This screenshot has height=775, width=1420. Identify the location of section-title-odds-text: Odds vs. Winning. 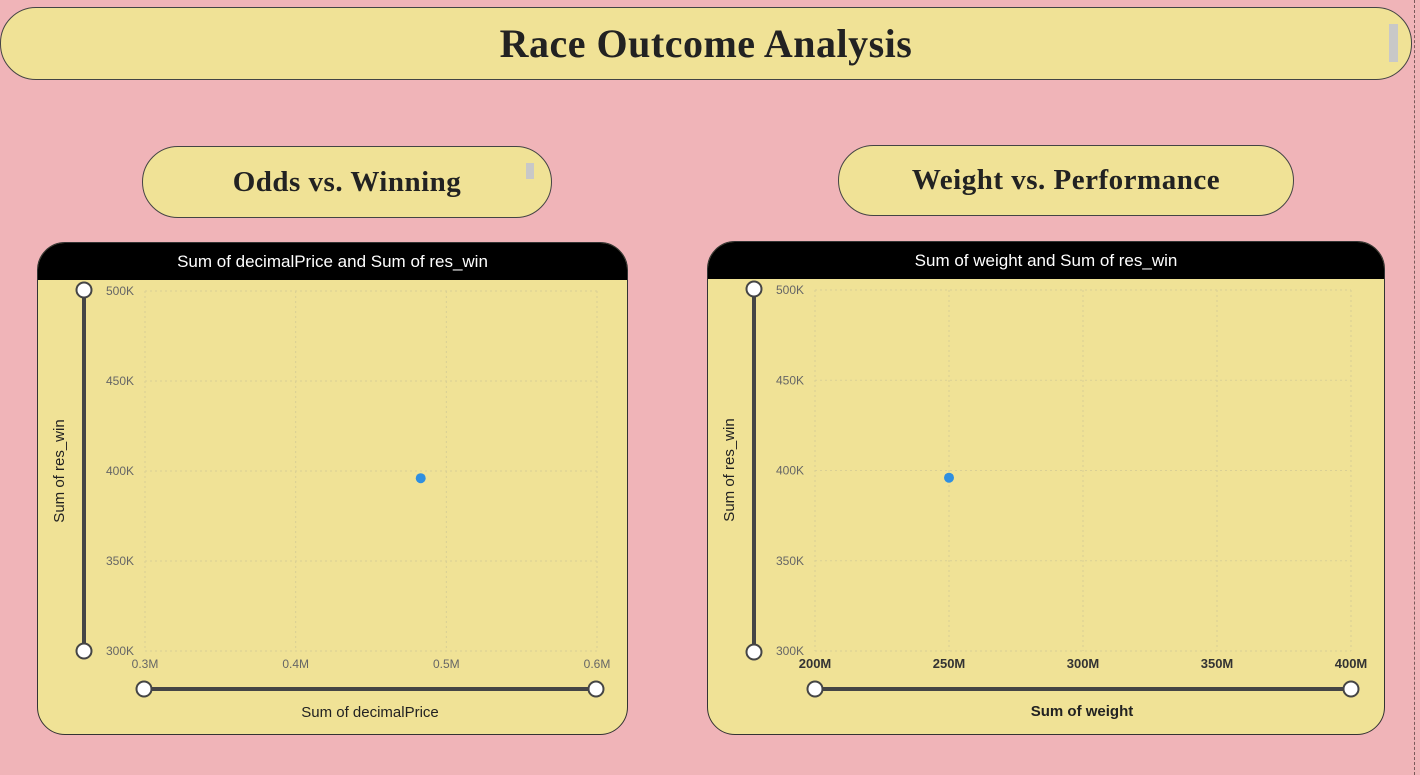
(347, 181).